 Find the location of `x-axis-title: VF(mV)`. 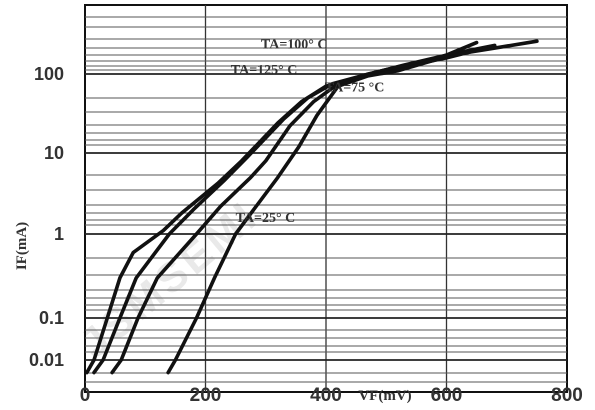

x-axis-title: VF(mV) is located at coordinates (384, 396).